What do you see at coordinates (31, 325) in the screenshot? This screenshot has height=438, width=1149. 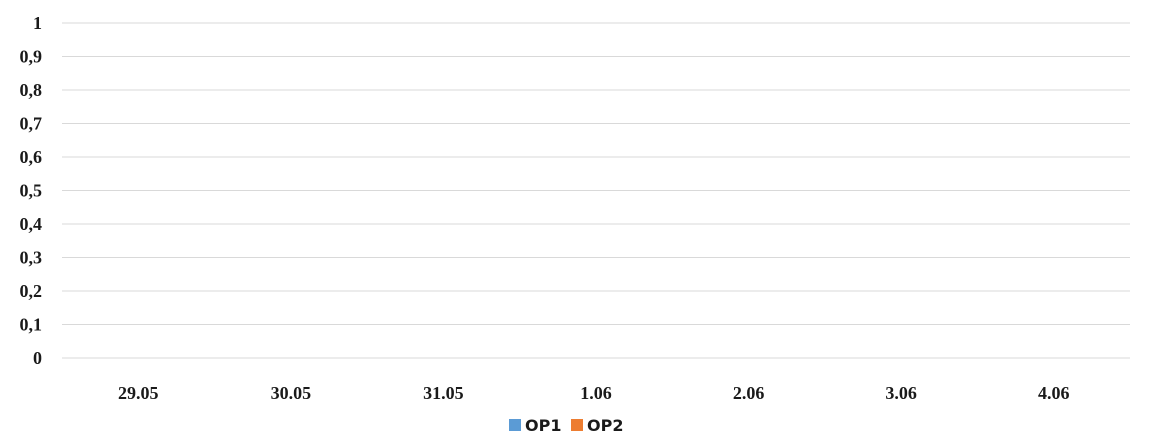 I see `y-tick-label: 0,1` at bounding box center [31, 325].